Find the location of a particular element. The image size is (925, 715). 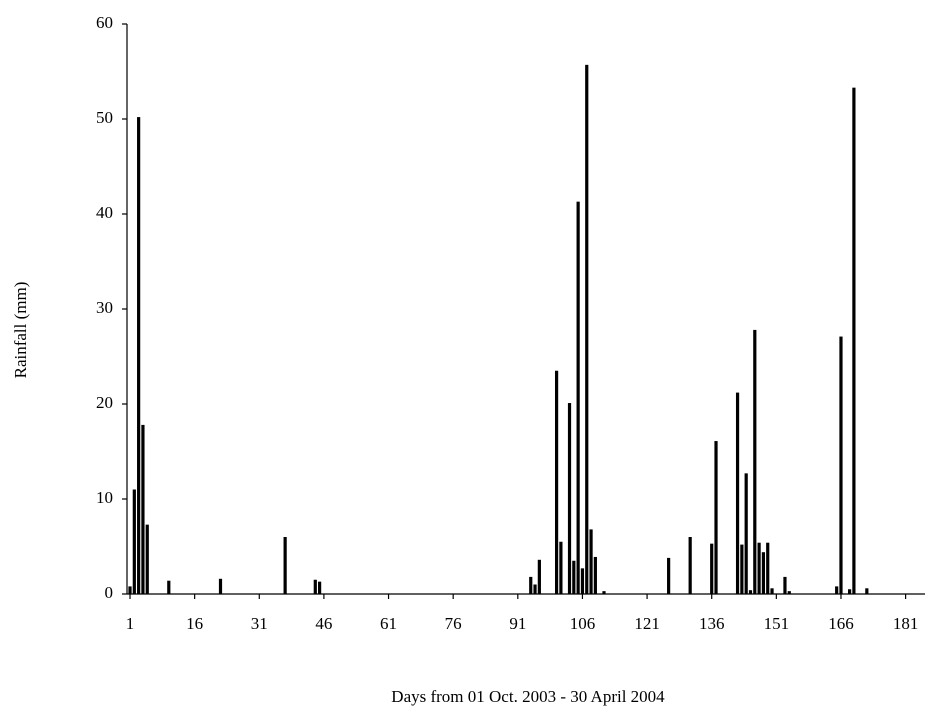

y-tick-label: 20 is located at coordinates (104, 402).